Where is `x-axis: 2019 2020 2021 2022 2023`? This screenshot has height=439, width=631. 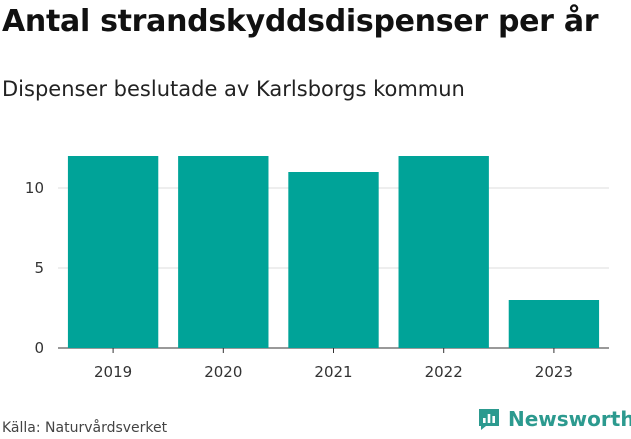 x-axis: 2019 2020 2021 2022 2023 is located at coordinates (333, 364).